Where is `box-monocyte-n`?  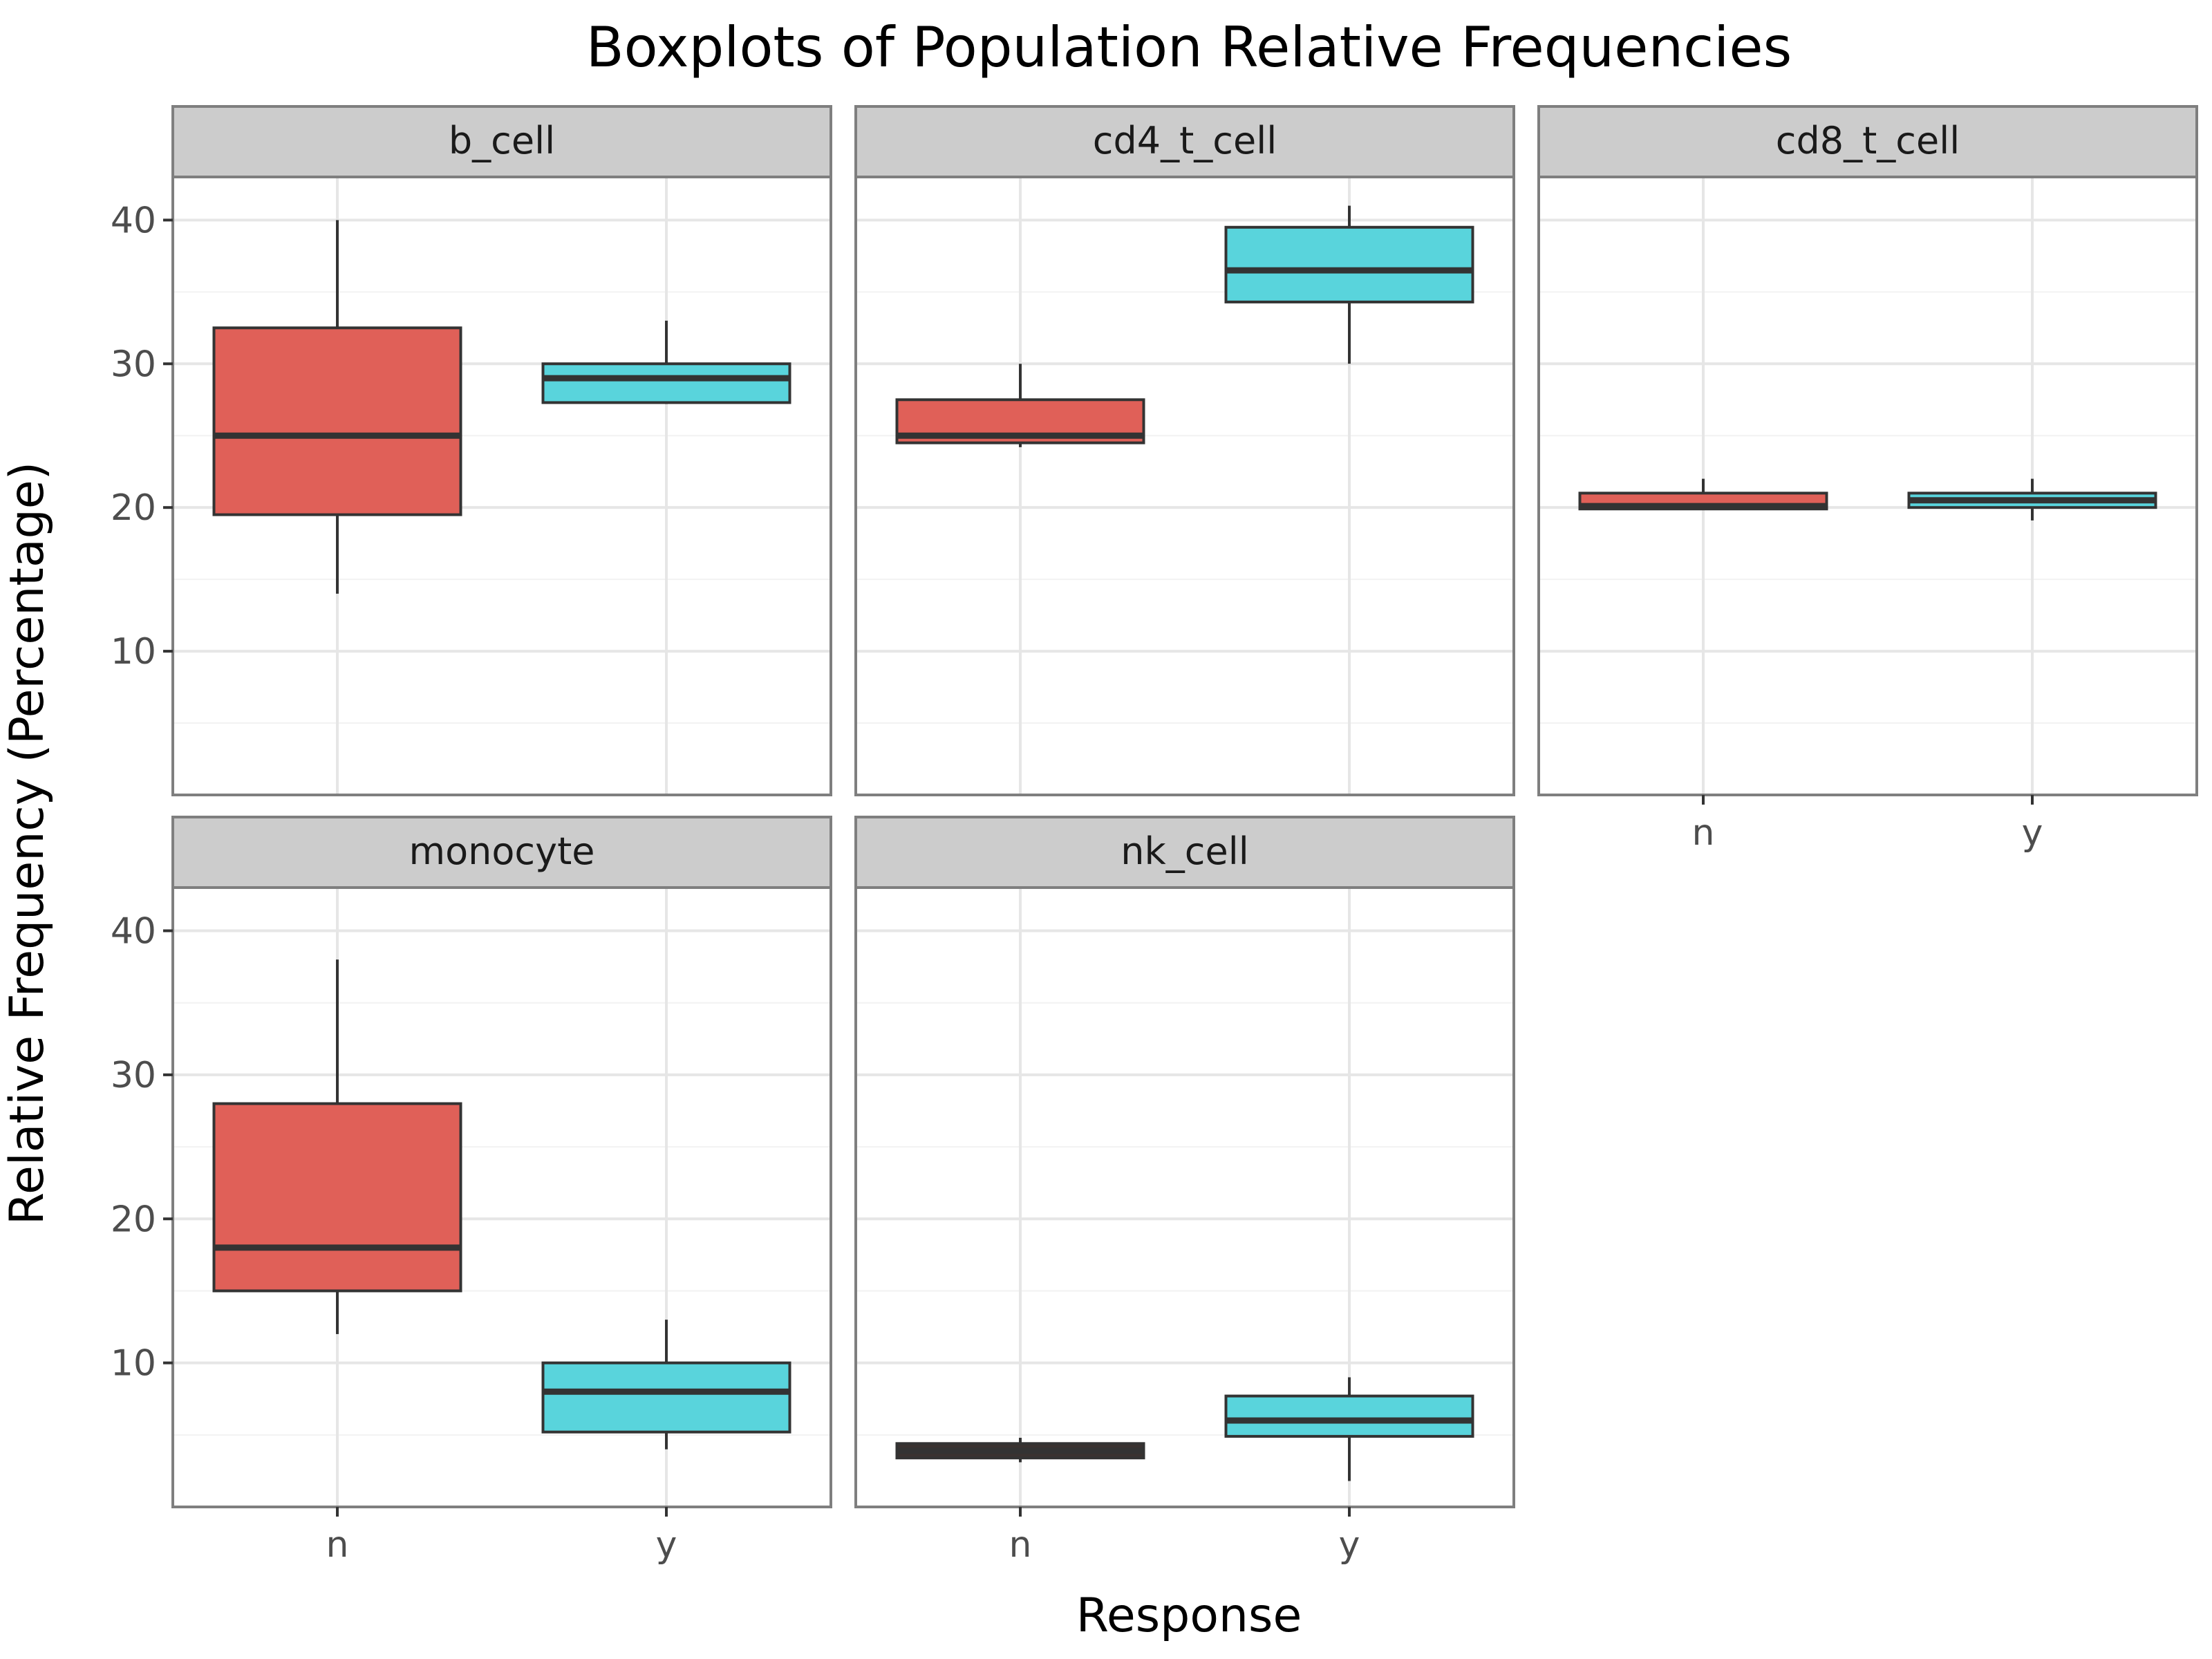
box-monocyte-n is located at coordinates (337, 1146).